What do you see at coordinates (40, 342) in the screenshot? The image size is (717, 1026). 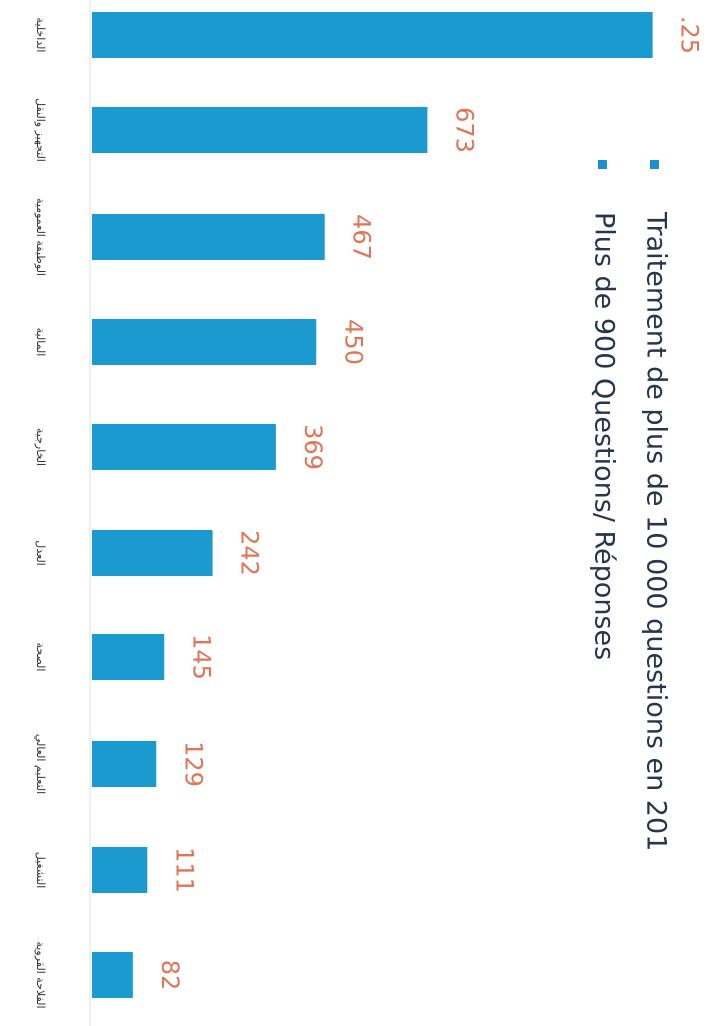 I see `category-label: المالية` at bounding box center [40, 342].